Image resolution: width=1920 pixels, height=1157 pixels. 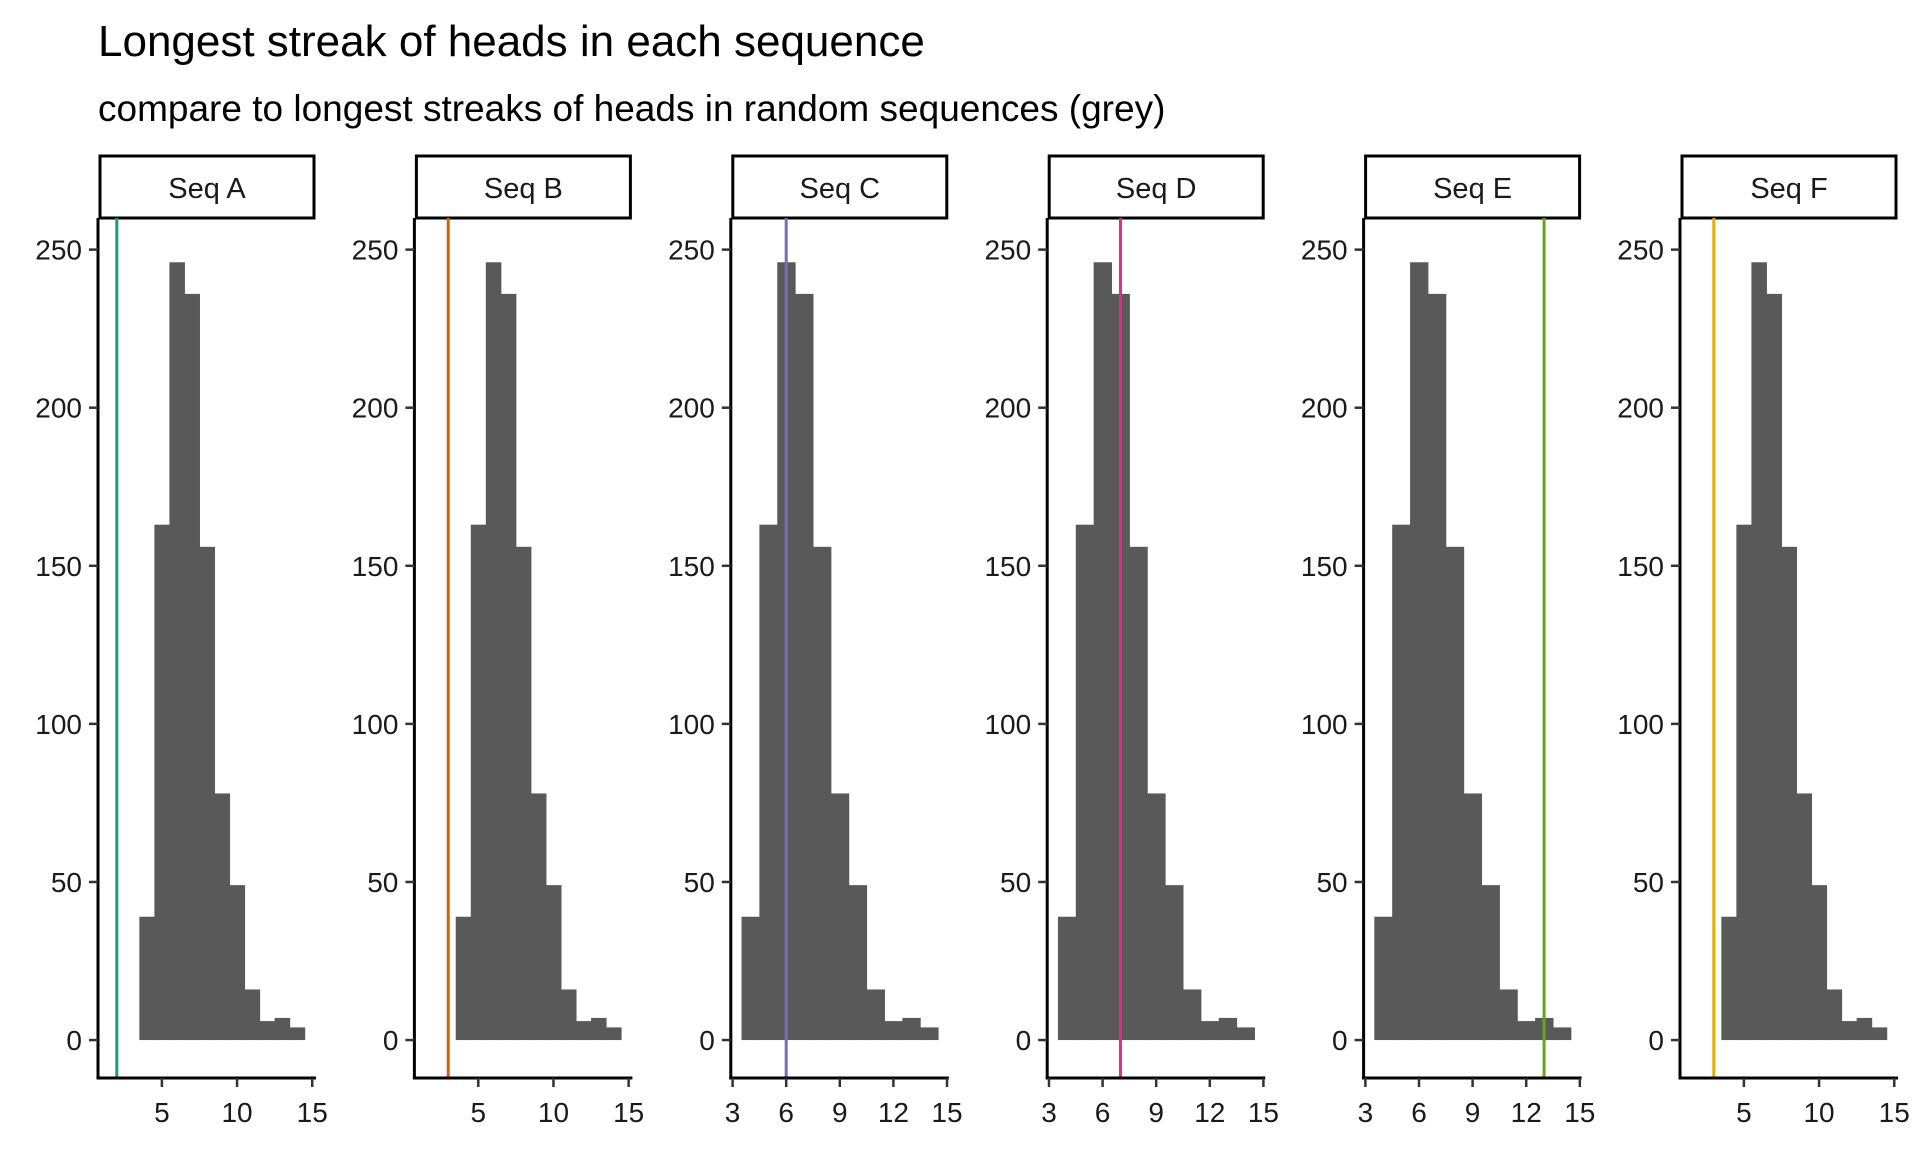 What do you see at coordinates (1324, 724) in the screenshot?
I see `y-tick-label: 100` at bounding box center [1324, 724].